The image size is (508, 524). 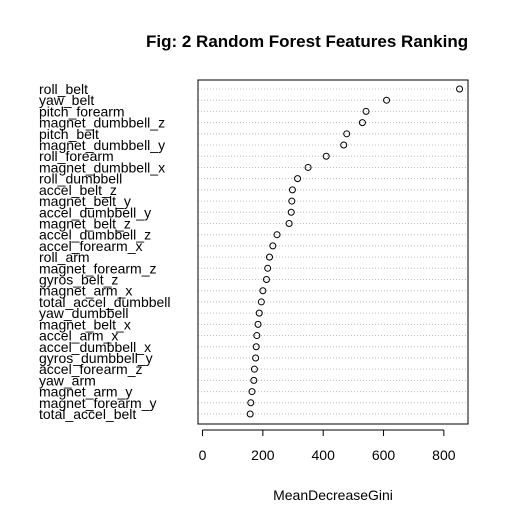 What do you see at coordinates (82, 111) in the screenshot?
I see `feature-label: pitch_forearm` at bounding box center [82, 111].